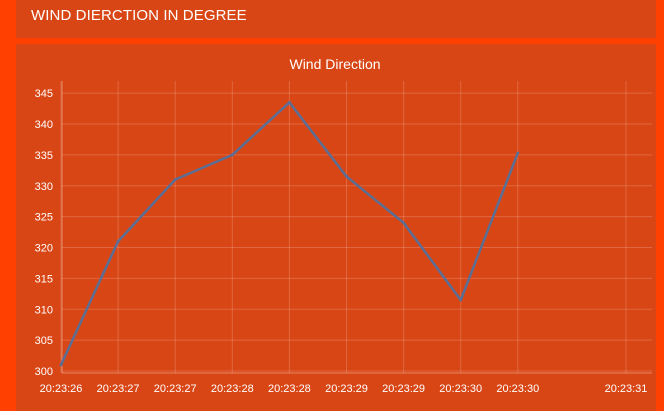  Describe the element at coordinates (44, 125) in the screenshot. I see `y-tick-label: 340` at that location.